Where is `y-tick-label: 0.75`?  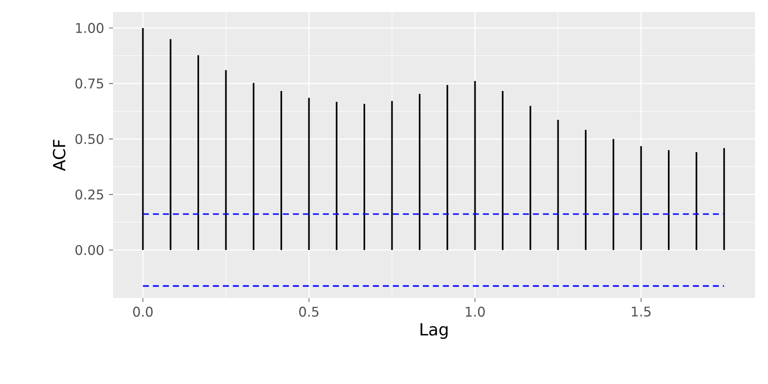 y-tick-label: 0.75 is located at coordinates (89, 83).